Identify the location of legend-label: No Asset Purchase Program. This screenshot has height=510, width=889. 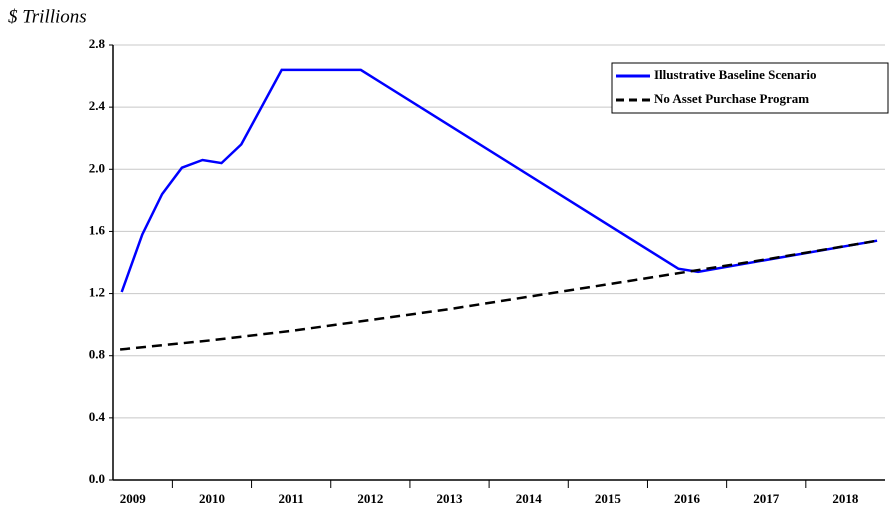
(731, 98).